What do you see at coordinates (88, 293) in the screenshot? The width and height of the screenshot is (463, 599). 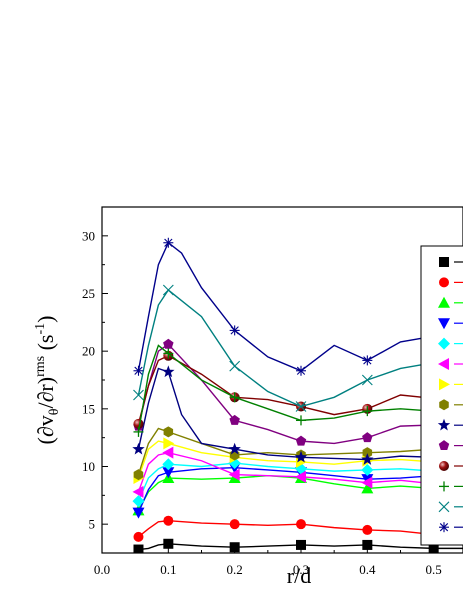 I see `y-tick-label: 25` at bounding box center [88, 293].